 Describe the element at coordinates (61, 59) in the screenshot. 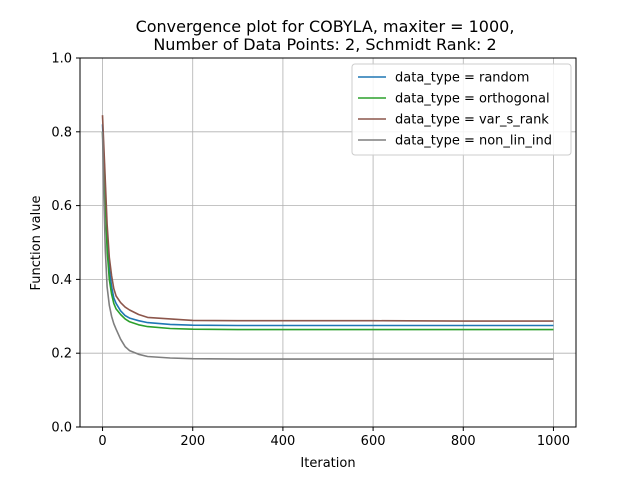

I see `y-tick-label: 1.0` at that location.